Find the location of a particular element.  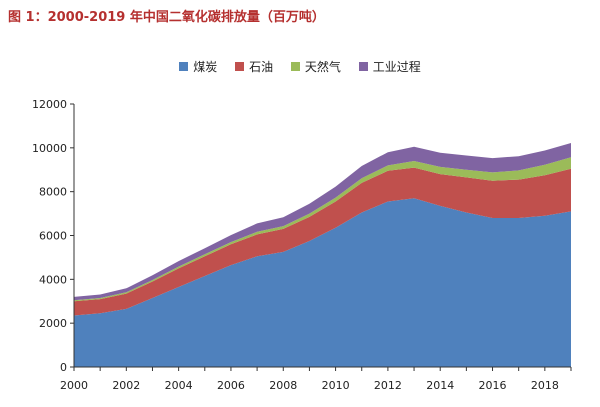

legend-item-gas: 天然气 is located at coordinates (315, 66).